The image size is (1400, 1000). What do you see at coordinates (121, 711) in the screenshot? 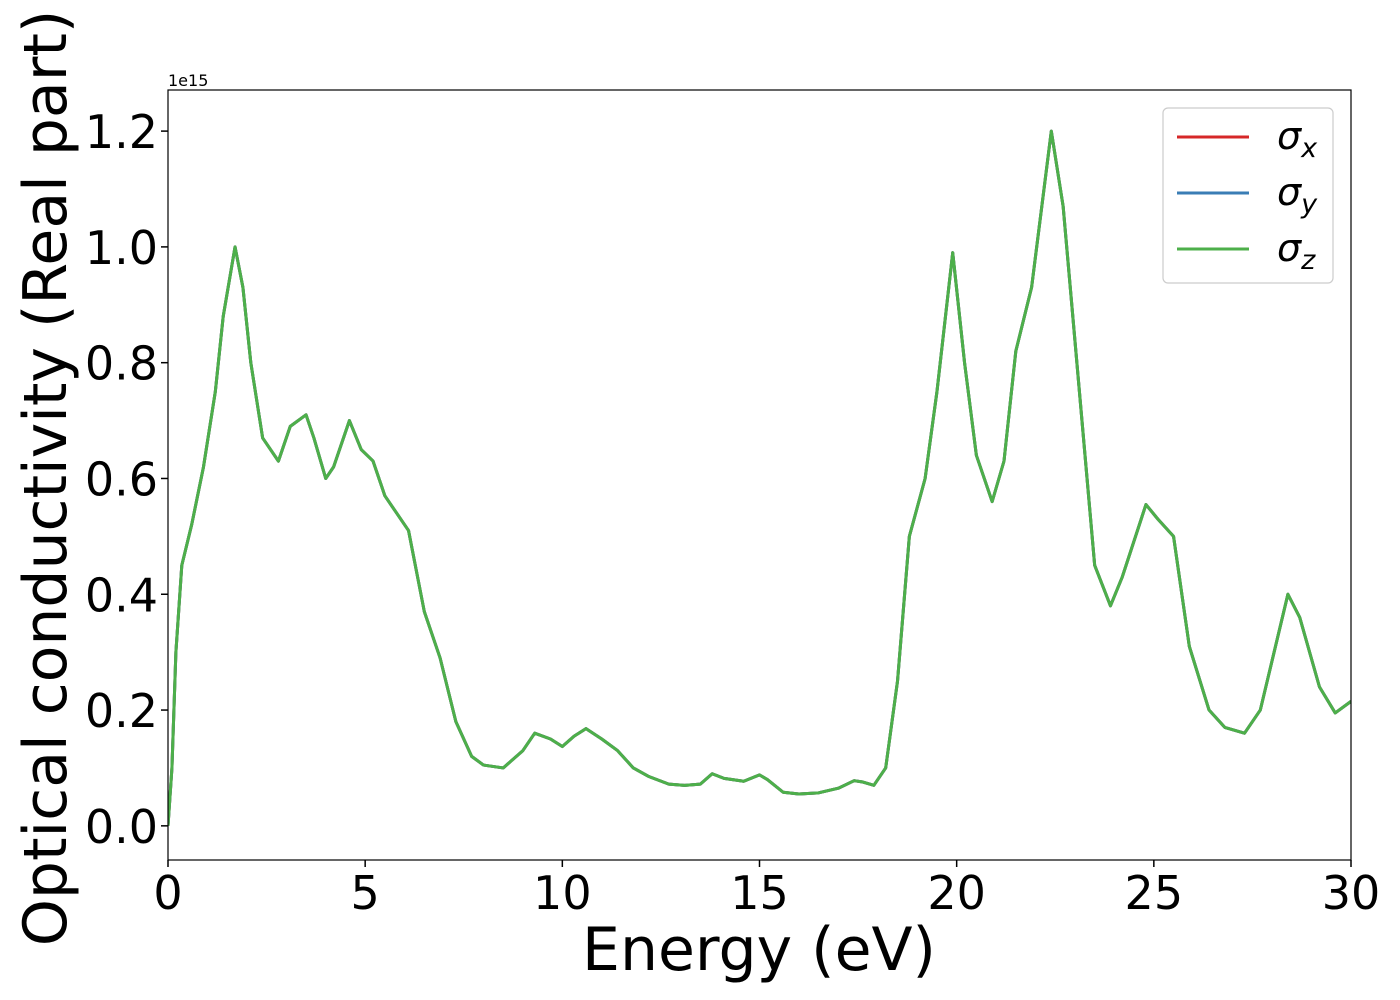
I see `y-tick-label: 0.2` at bounding box center [121, 711].